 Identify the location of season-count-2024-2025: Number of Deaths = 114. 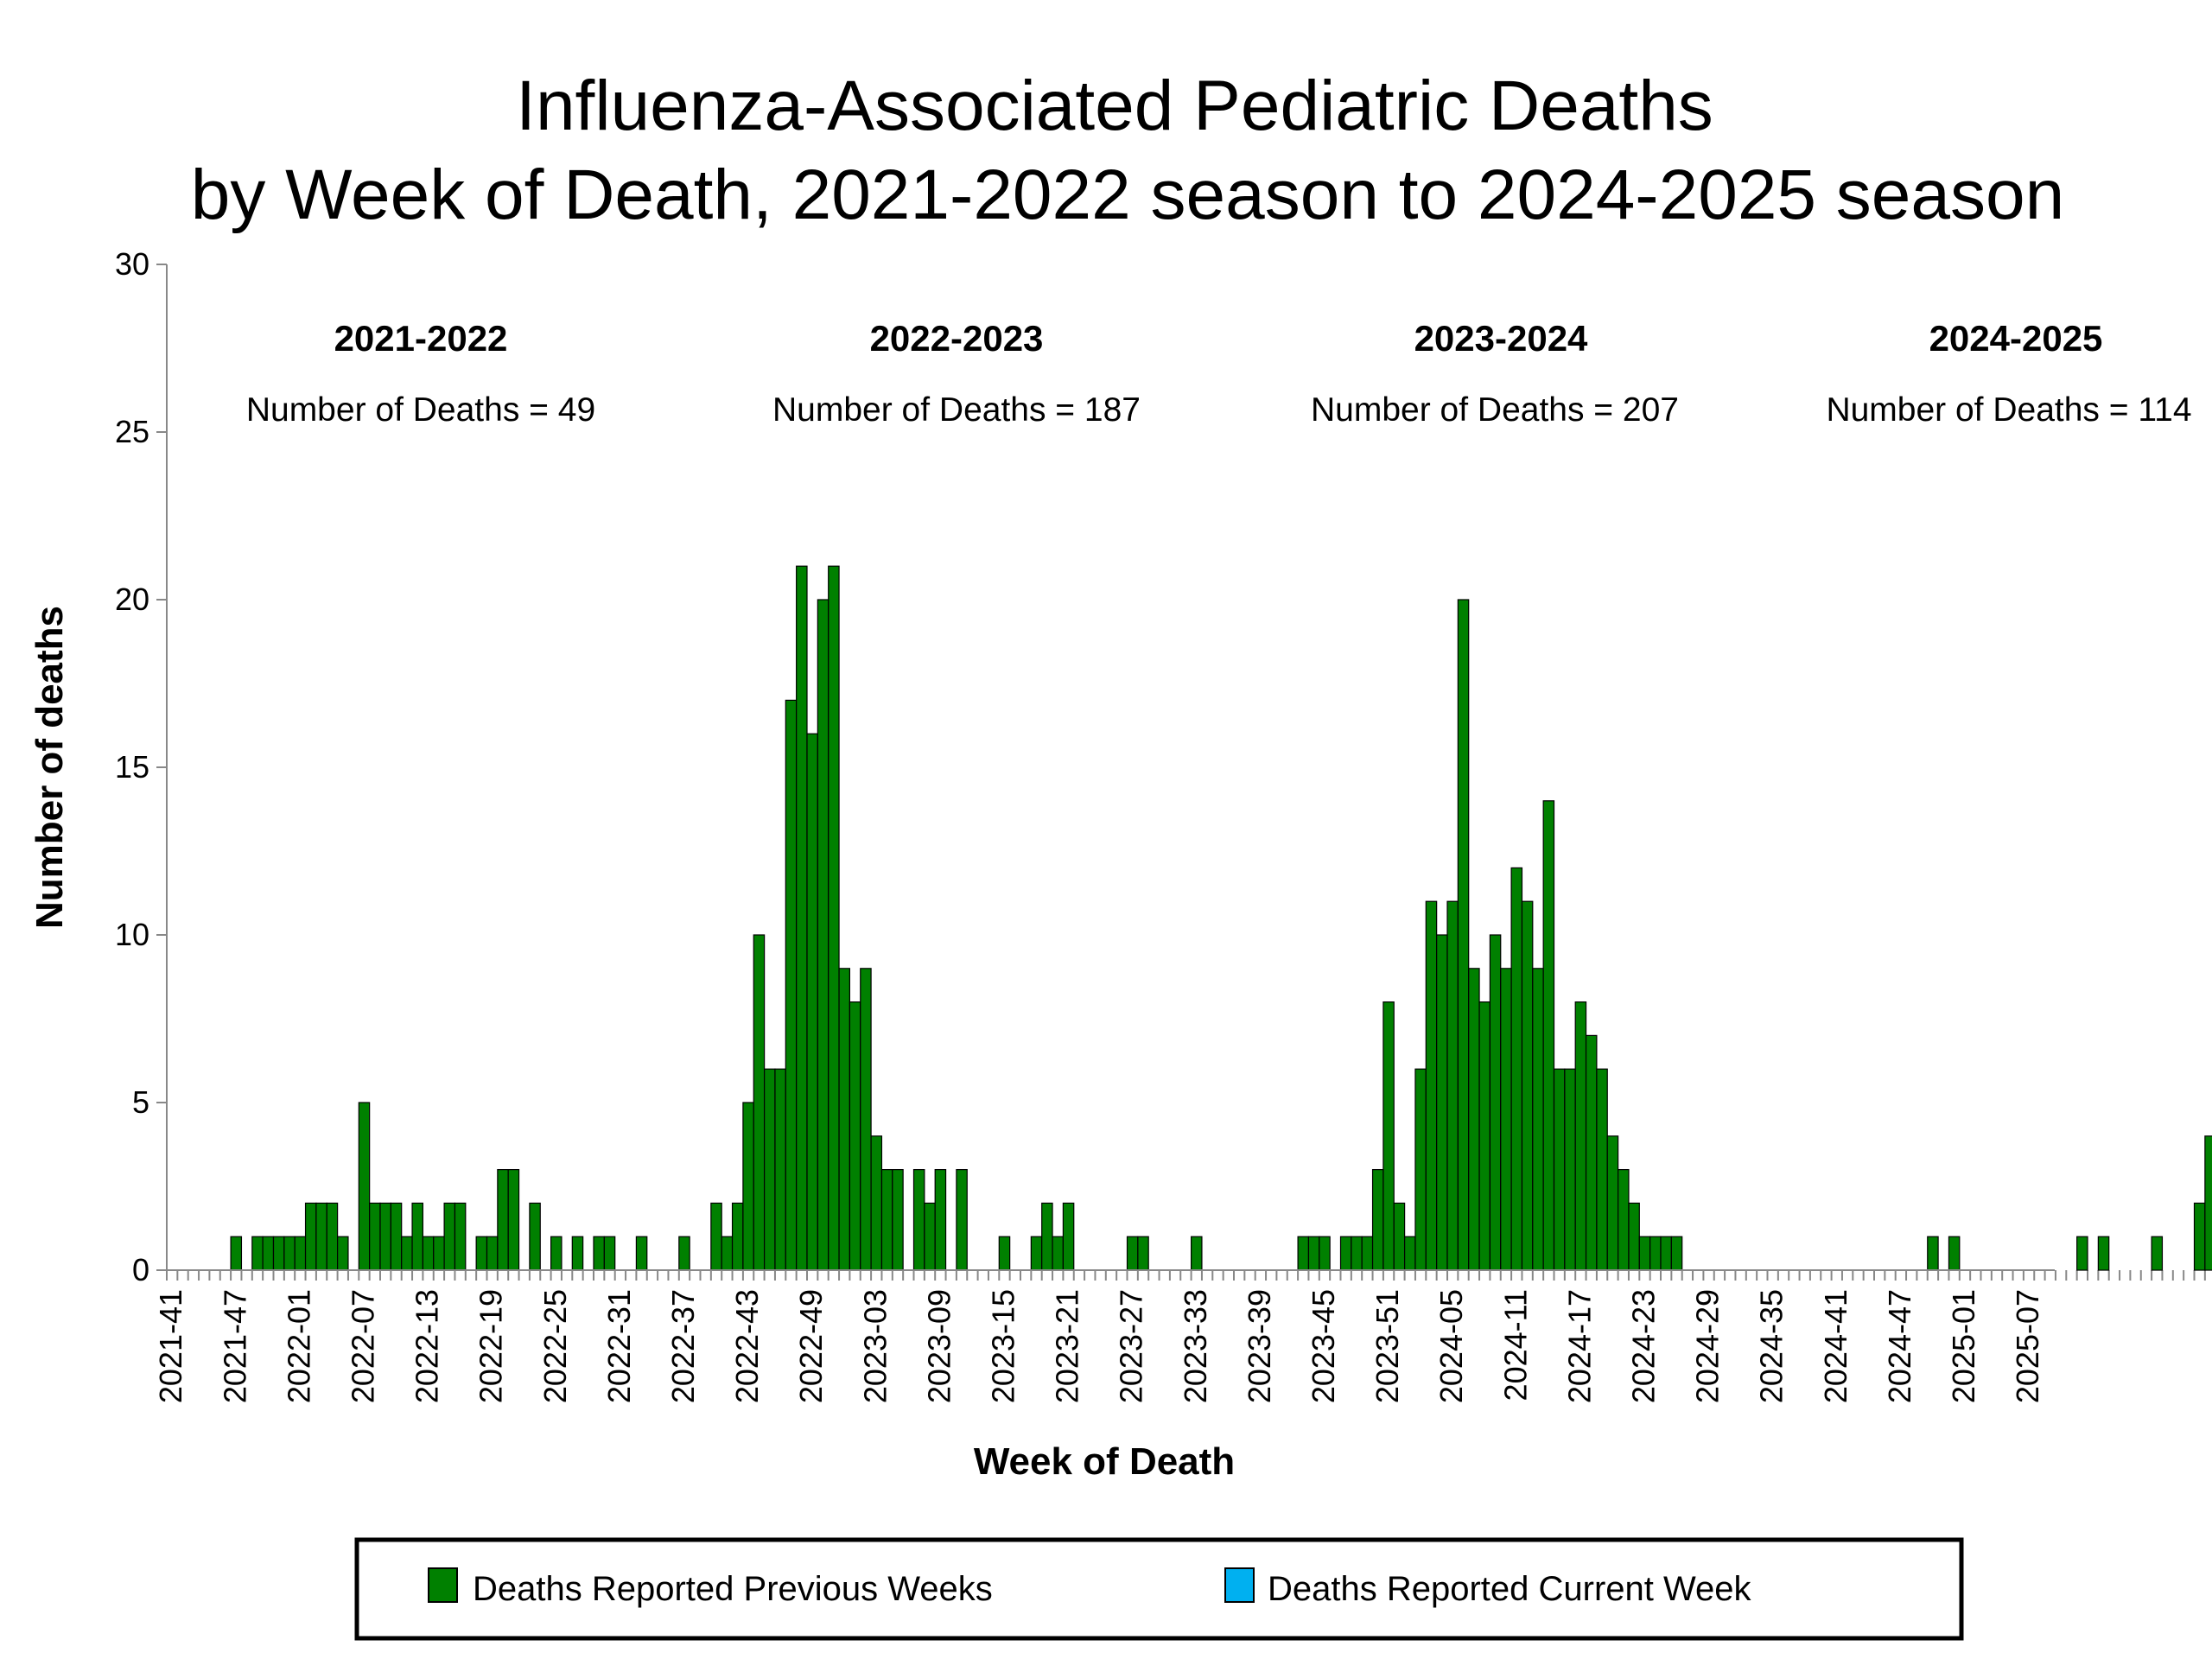
(2008, 410).